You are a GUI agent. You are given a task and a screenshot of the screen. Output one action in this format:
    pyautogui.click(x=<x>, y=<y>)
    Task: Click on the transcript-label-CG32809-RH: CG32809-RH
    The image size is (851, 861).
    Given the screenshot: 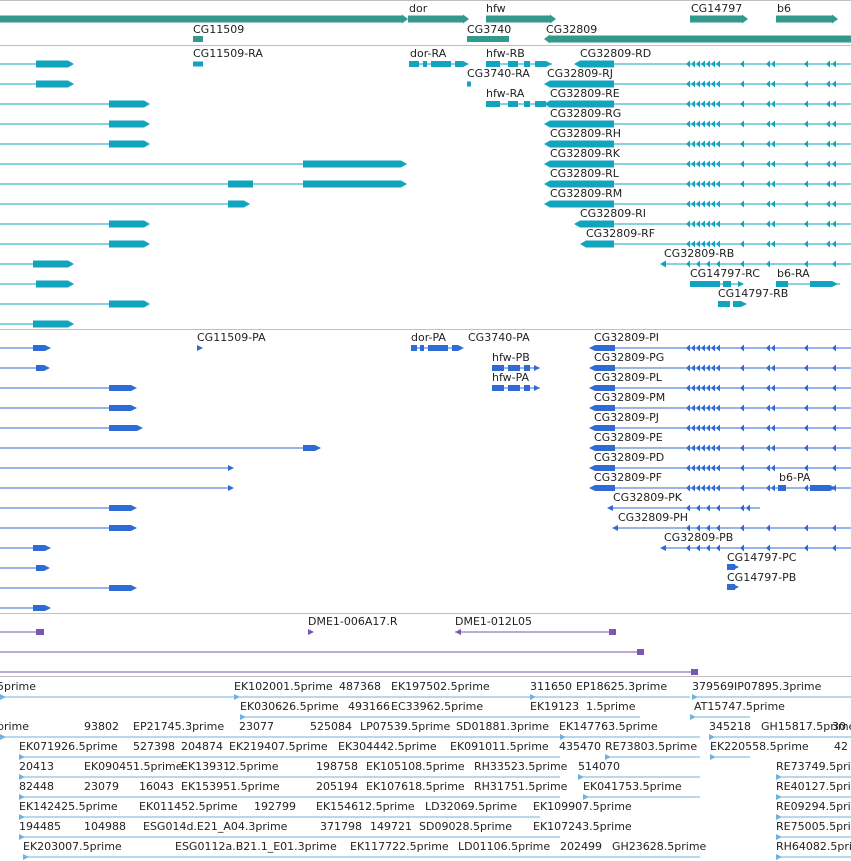 What is the action you would take?
    pyautogui.click(x=585, y=133)
    